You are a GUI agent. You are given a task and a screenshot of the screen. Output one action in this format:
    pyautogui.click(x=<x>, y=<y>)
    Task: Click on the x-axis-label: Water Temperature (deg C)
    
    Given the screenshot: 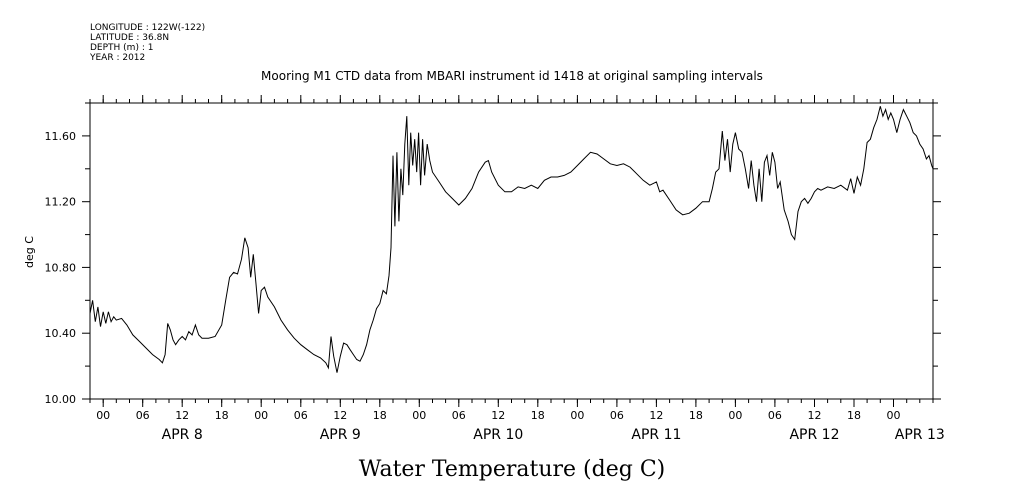 What is the action you would take?
    pyautogui.click(x=512, y=469)
    